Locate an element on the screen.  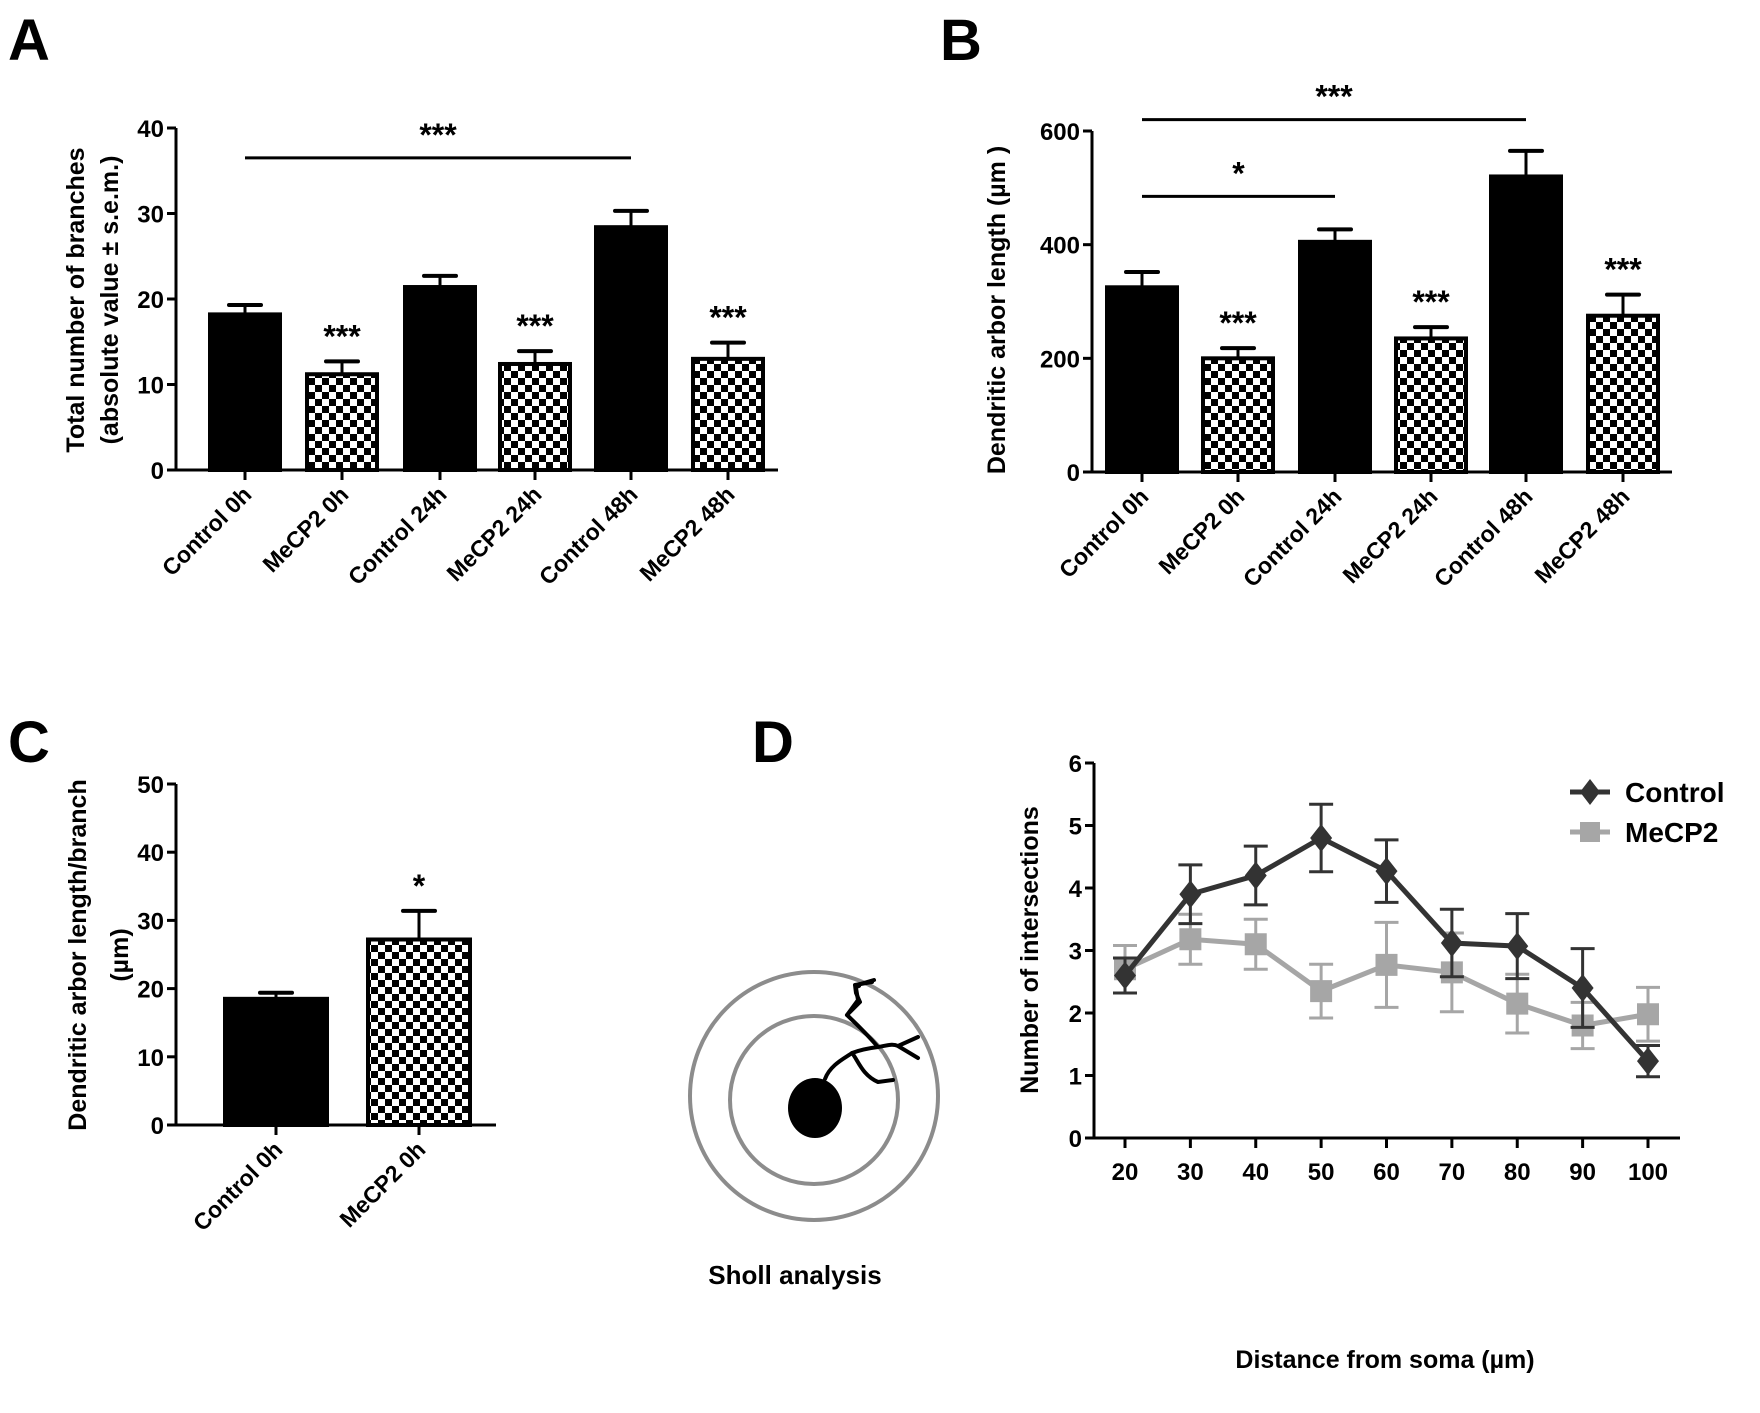
chart-c-ylabel-line2: (µm) is located at coordinates (120, 954).